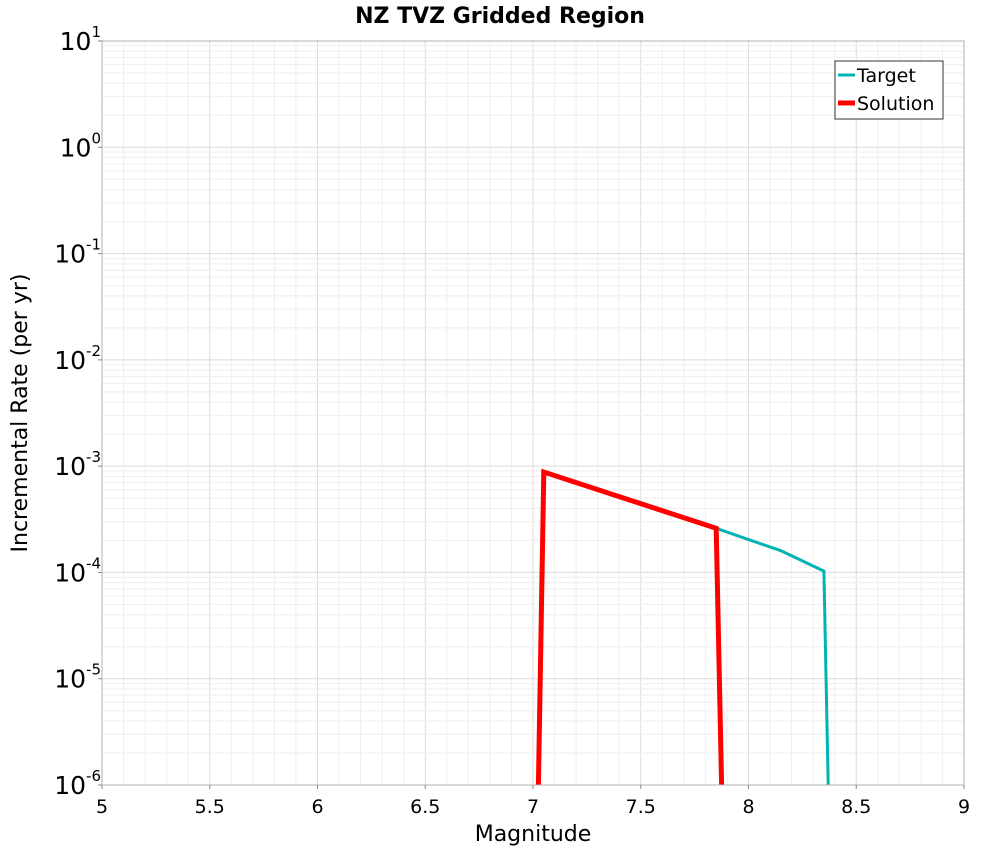 The image size is (1000, 854). I want to click on y-tick-exponent: 1, so click(96, 32).